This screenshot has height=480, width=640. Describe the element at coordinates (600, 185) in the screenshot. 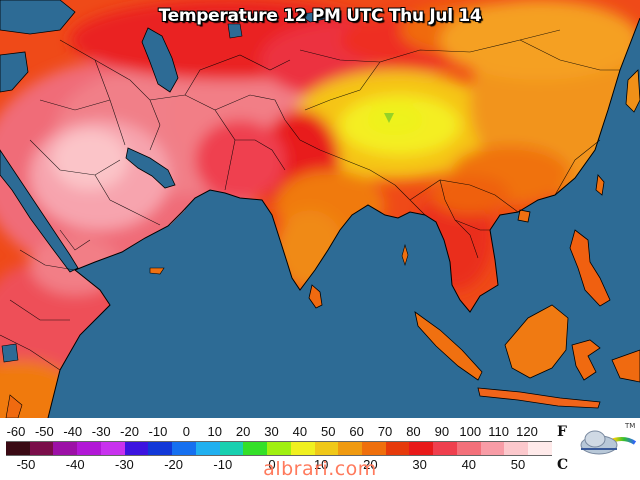

I see `island-taiwan` at that location.